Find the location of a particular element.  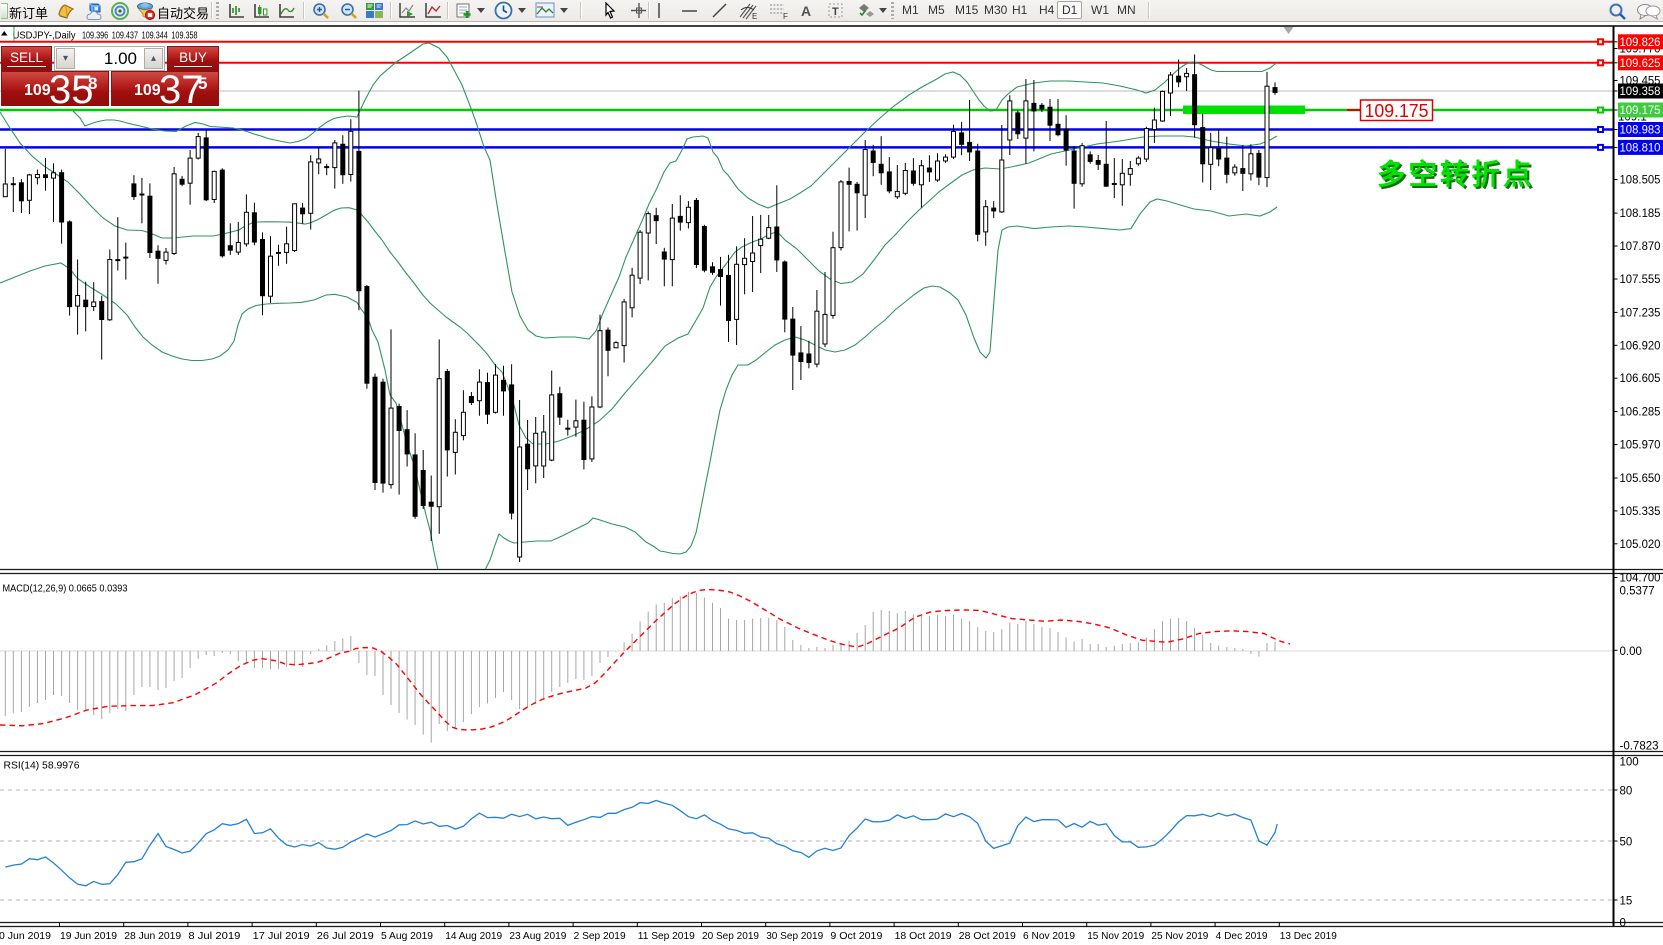

svg-text: 109.437 is located at coordinates (125, 36).